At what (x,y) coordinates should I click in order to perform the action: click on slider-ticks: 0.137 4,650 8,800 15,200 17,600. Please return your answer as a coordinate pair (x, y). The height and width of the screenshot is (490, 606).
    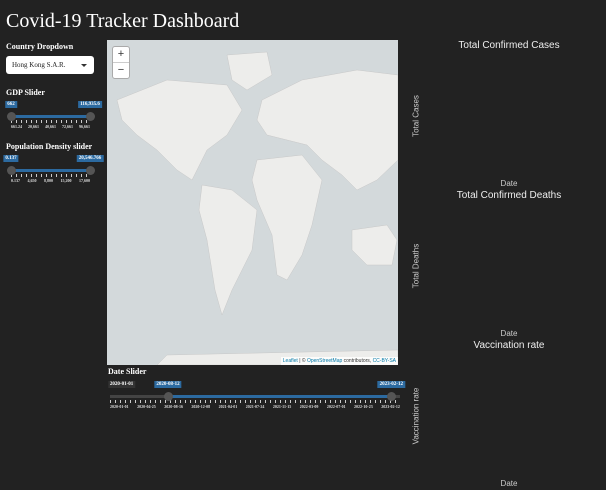
    Looking at the image, I should click on (50, 180).